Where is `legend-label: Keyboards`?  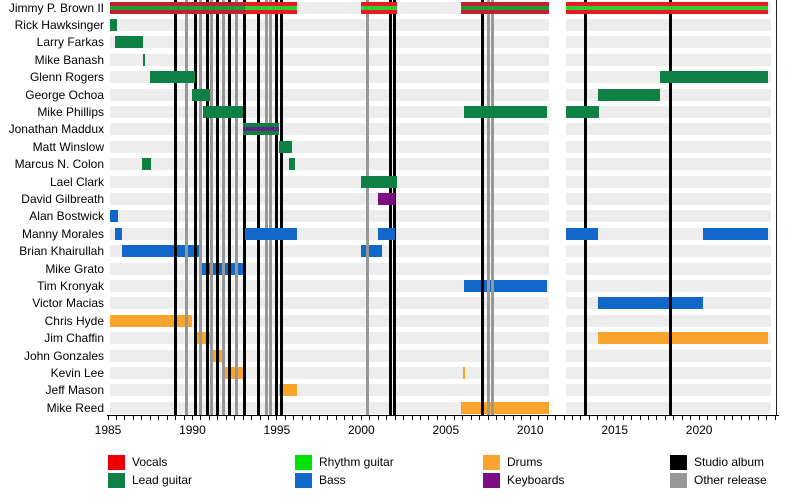
legend-label: Keyboards is located at coordinates (536, 480).